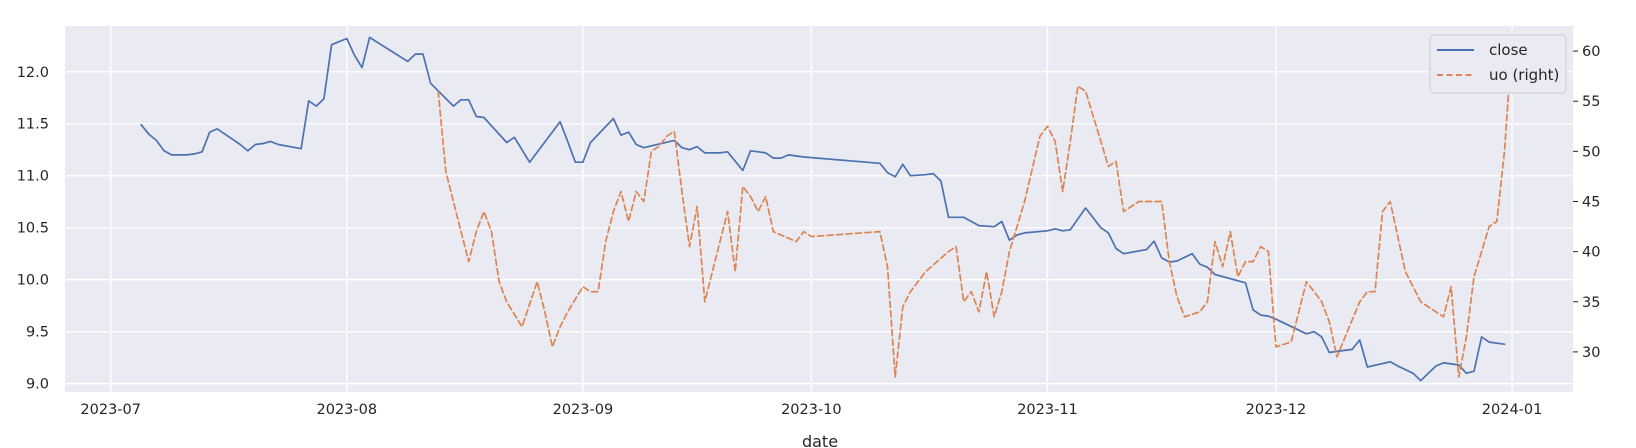 The image size is (1636, 448). I want to click on right-y-tick-label: 50, so click(1591, 152).